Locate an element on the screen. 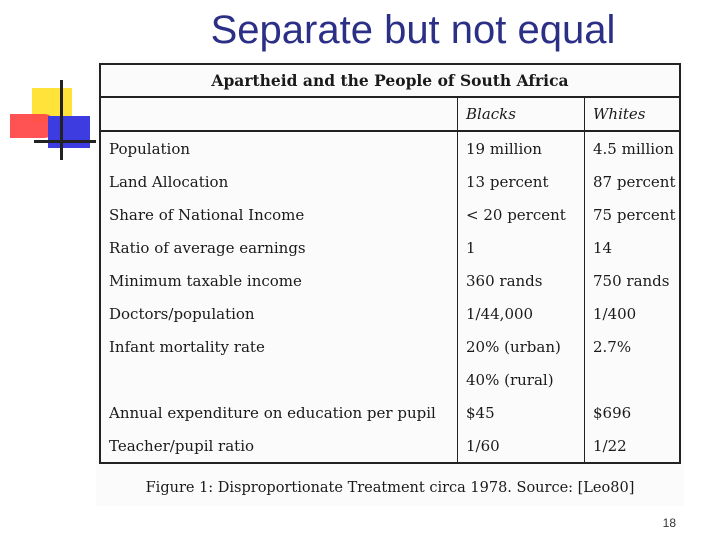  table-header-row: Blacks Whites is located at coordinates (390, 114).